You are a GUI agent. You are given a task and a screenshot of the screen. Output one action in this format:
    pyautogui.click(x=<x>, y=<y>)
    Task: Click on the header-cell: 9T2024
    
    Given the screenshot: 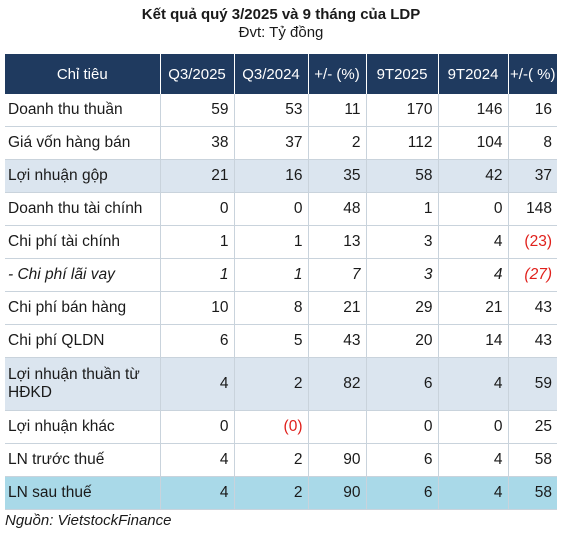 What is the action you would take?
    pyautogui.click(x=473, y=74)
    